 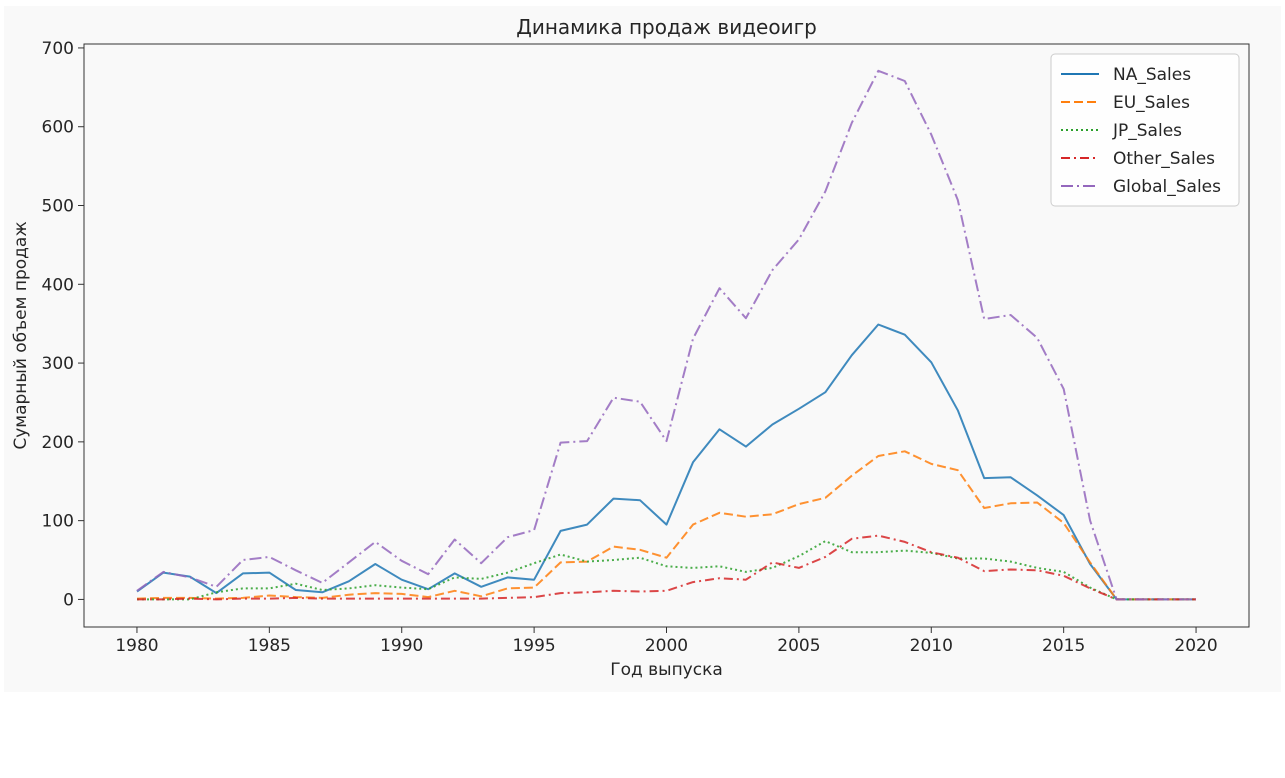 What do you see at coordinates (58, 443) in the screenshot?
I see `y-tick-label: 200` at bounding box center [58, 443].